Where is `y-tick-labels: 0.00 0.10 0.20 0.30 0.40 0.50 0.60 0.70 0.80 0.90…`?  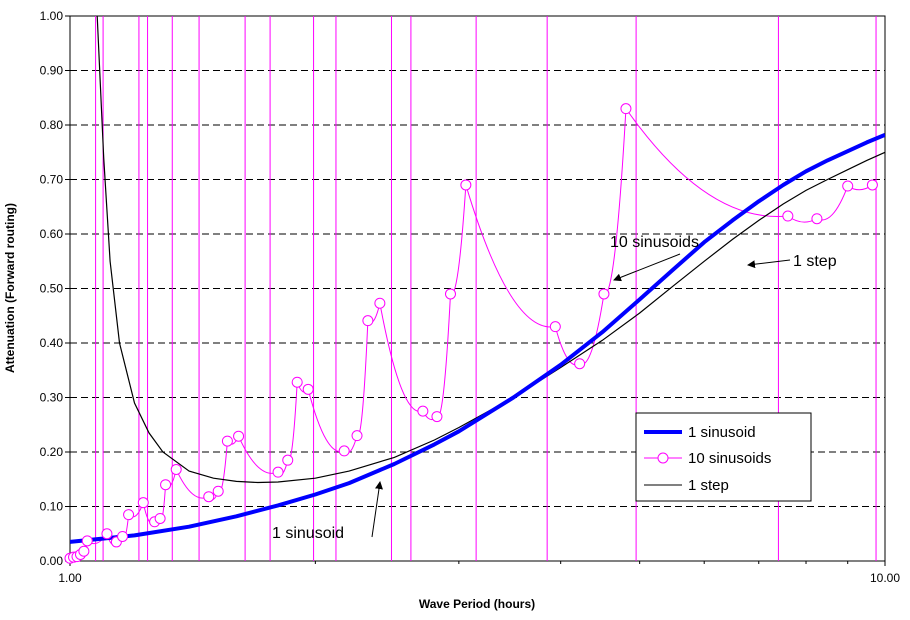
y-tick-labels: 0.00 0.10 0.20 0.30 0.40 0.50 0.60 0.70 0.80 0.90… is located at coordinates (52, 288).